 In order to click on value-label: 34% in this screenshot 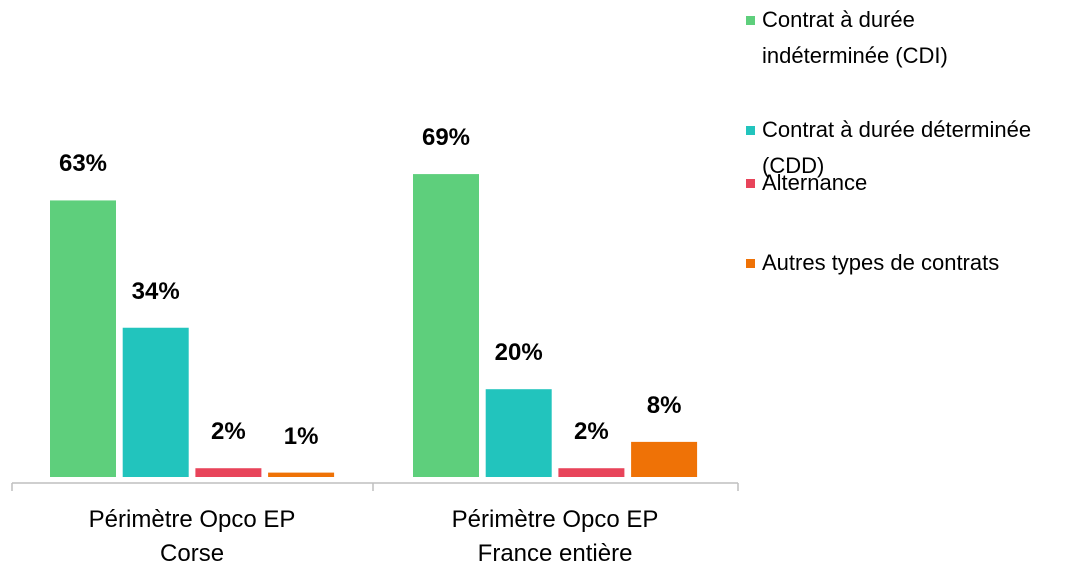, I will do `click(155, 291)`.